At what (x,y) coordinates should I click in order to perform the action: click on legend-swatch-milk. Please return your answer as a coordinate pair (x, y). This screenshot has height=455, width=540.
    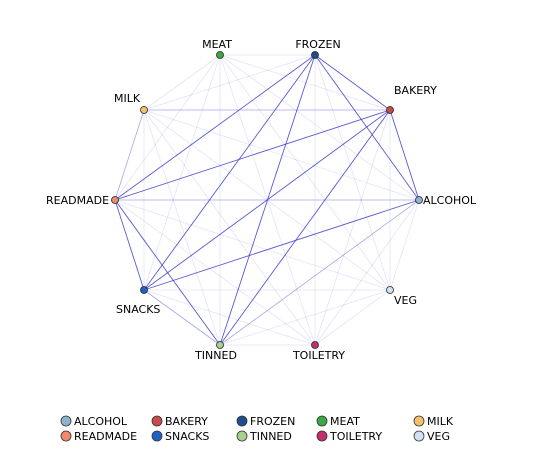
    Looking at the image, I should click on (419, 421).